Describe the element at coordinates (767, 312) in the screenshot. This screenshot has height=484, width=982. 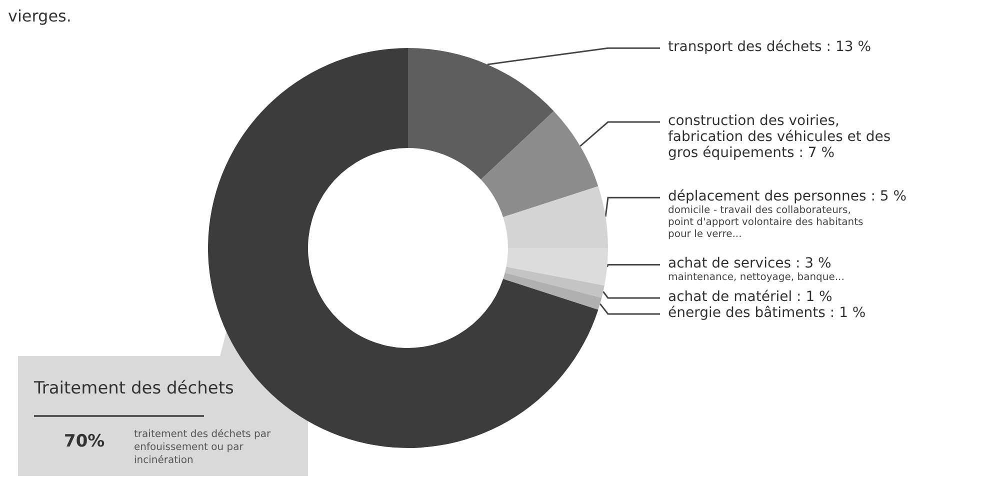
I see `slice-label: énergie des bâtiments : 1 %` at that location.